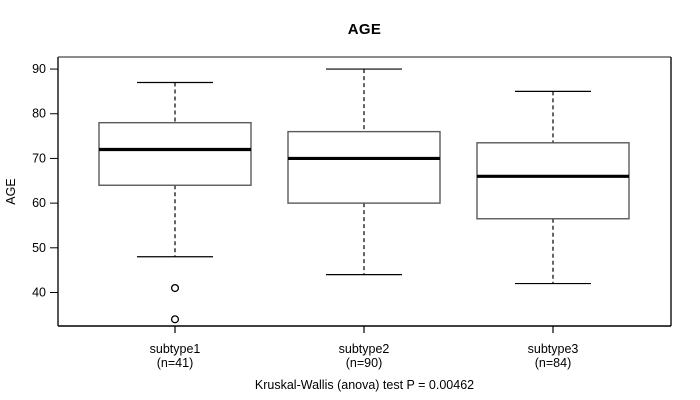  I want to click on iqr-box-subtype1, so click(175, 153).